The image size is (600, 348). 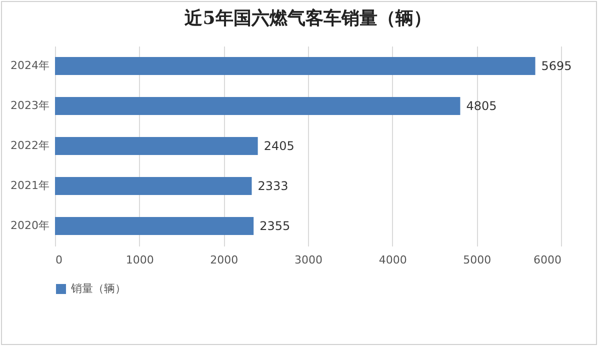 I want to click on x-tick-label: 2000, so click(x=224, y=260).